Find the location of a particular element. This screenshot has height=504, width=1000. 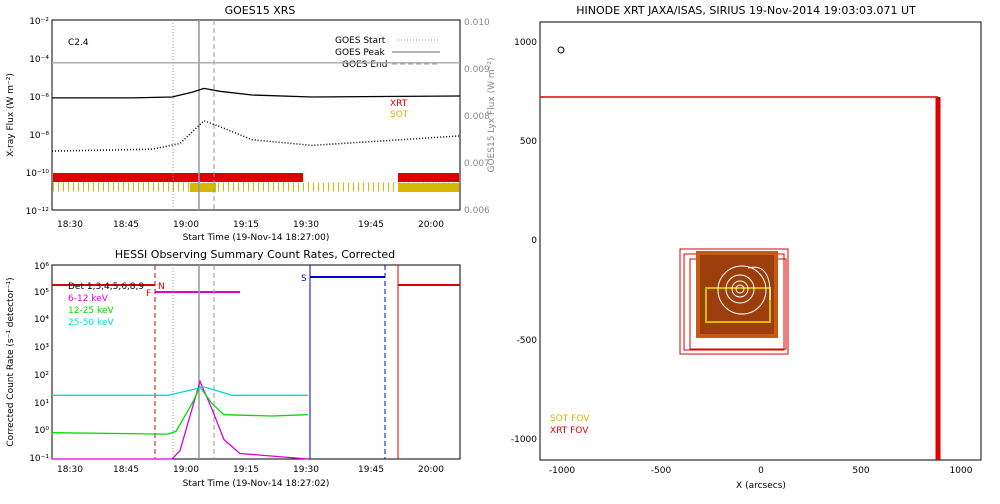

xrt-image-texture is located at coordinates (737, 294).